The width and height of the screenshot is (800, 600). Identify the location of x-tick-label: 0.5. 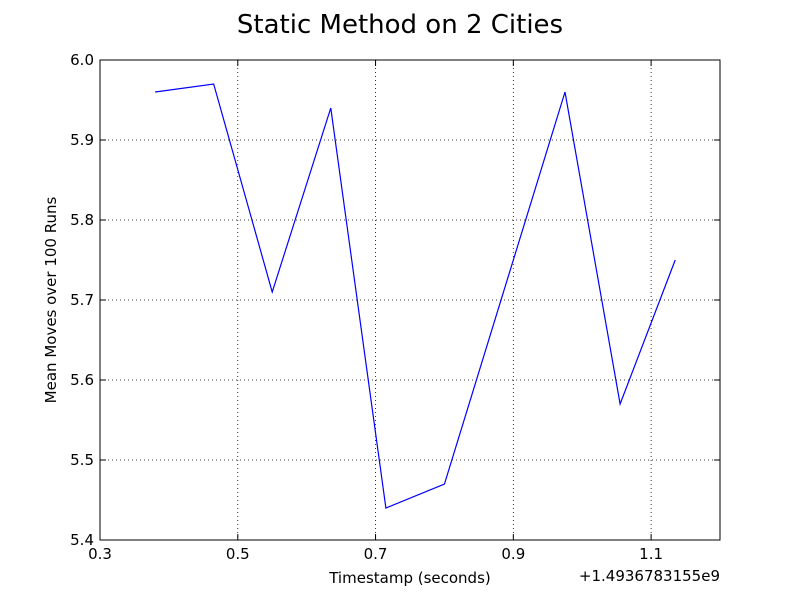
(238, 554).